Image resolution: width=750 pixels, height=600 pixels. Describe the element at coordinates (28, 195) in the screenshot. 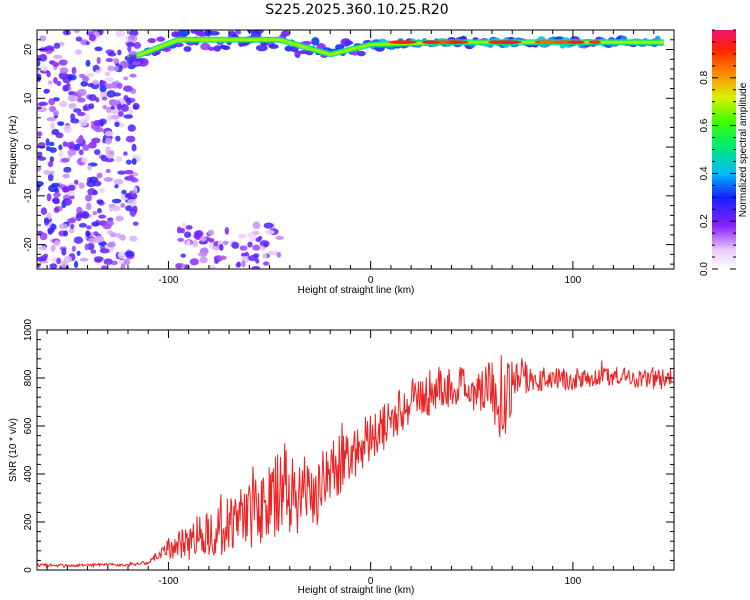

I see `y-tick-label: -10` at that location.